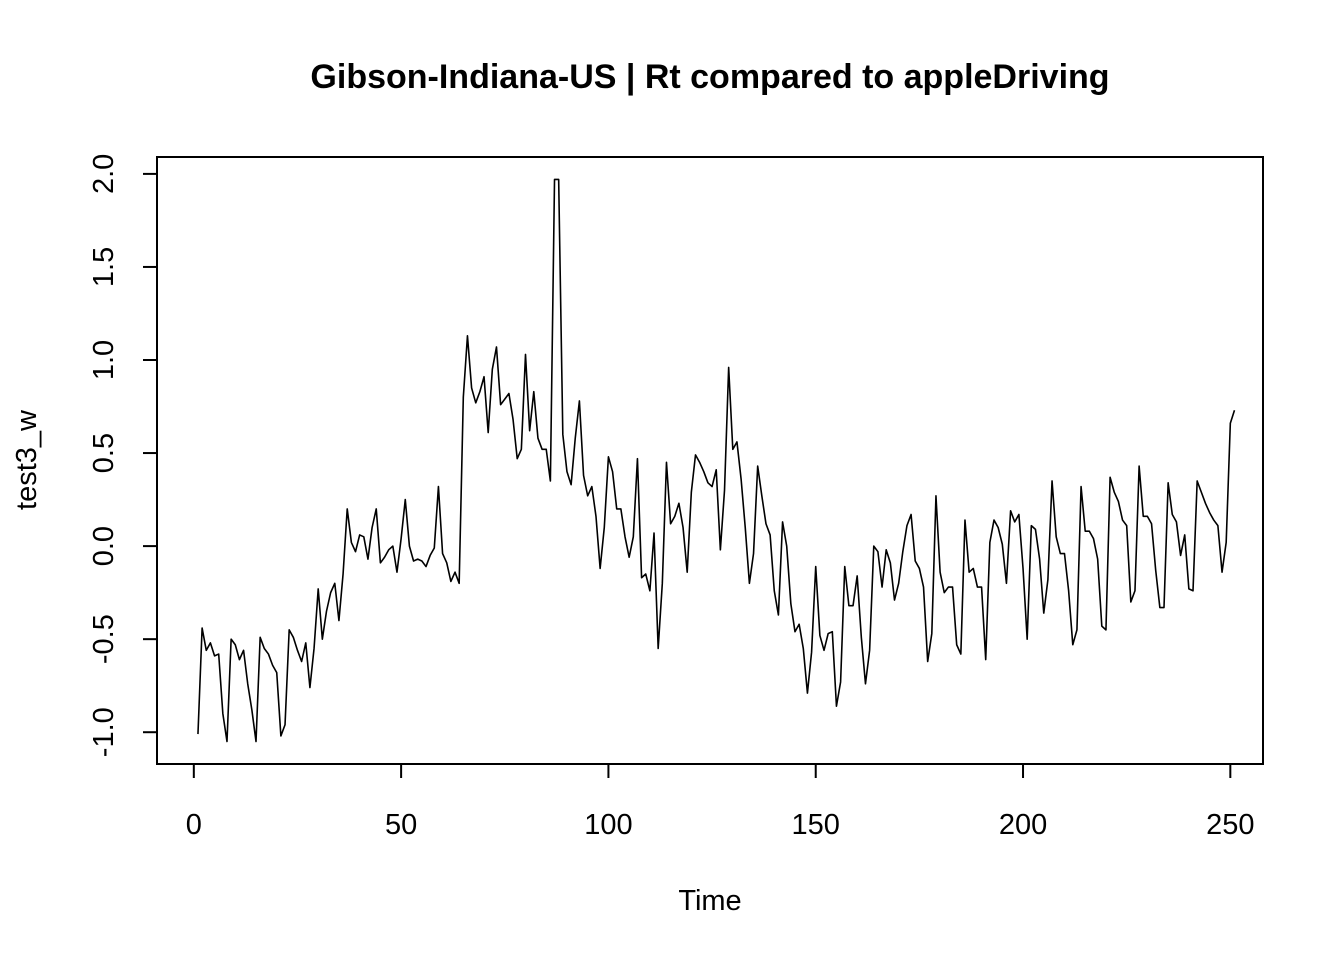  What do you see at coordinates (709, 901) in the screenshot?
I see `x-axis-label: Time` at bounding box center [709, 901].